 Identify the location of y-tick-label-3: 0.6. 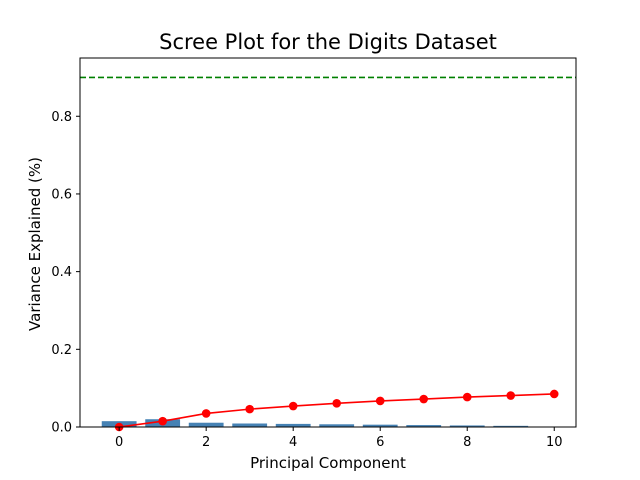
(61, 194).